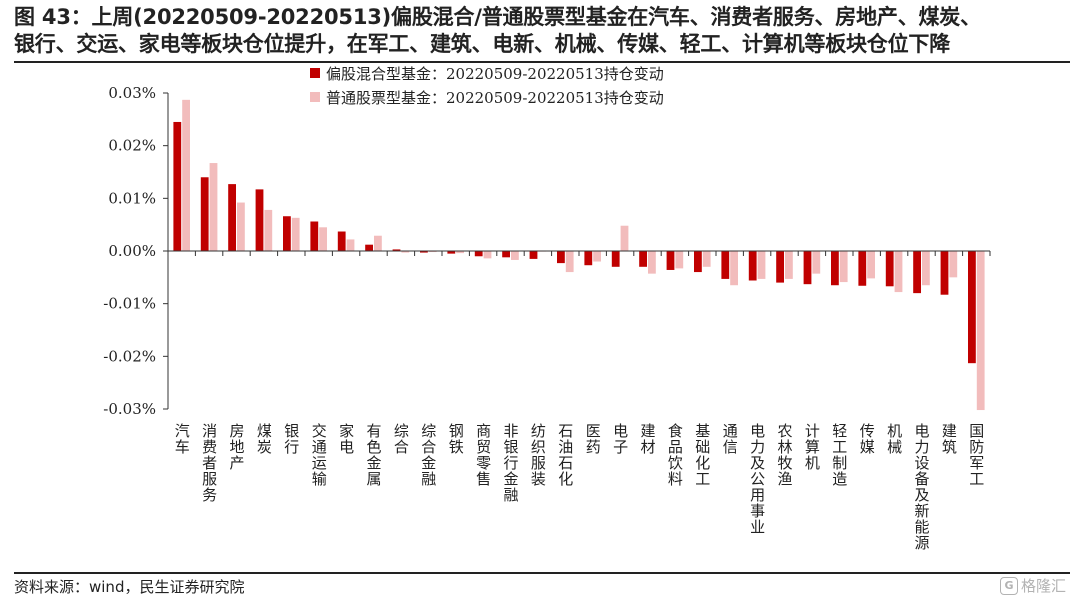 The width and height of the screenshot is (1080, 605). What do you see at coordinates (812, 447) in the screenshot?
I see `x-tick-label: 计算机` at bounding box center [812, 447].